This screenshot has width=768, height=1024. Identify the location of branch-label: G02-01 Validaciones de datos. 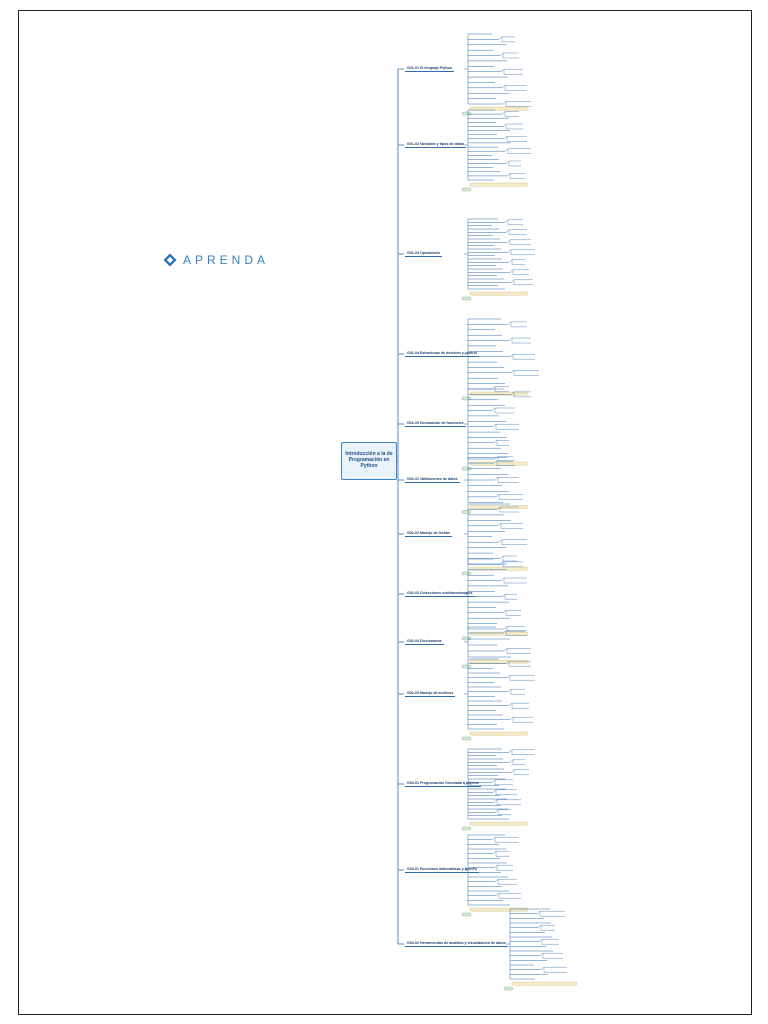
(432, 480).